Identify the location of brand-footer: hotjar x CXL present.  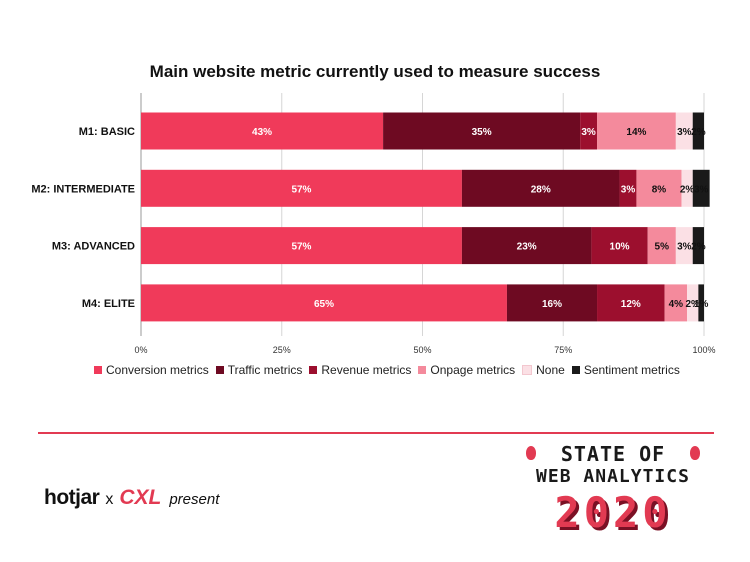
(131, 498).